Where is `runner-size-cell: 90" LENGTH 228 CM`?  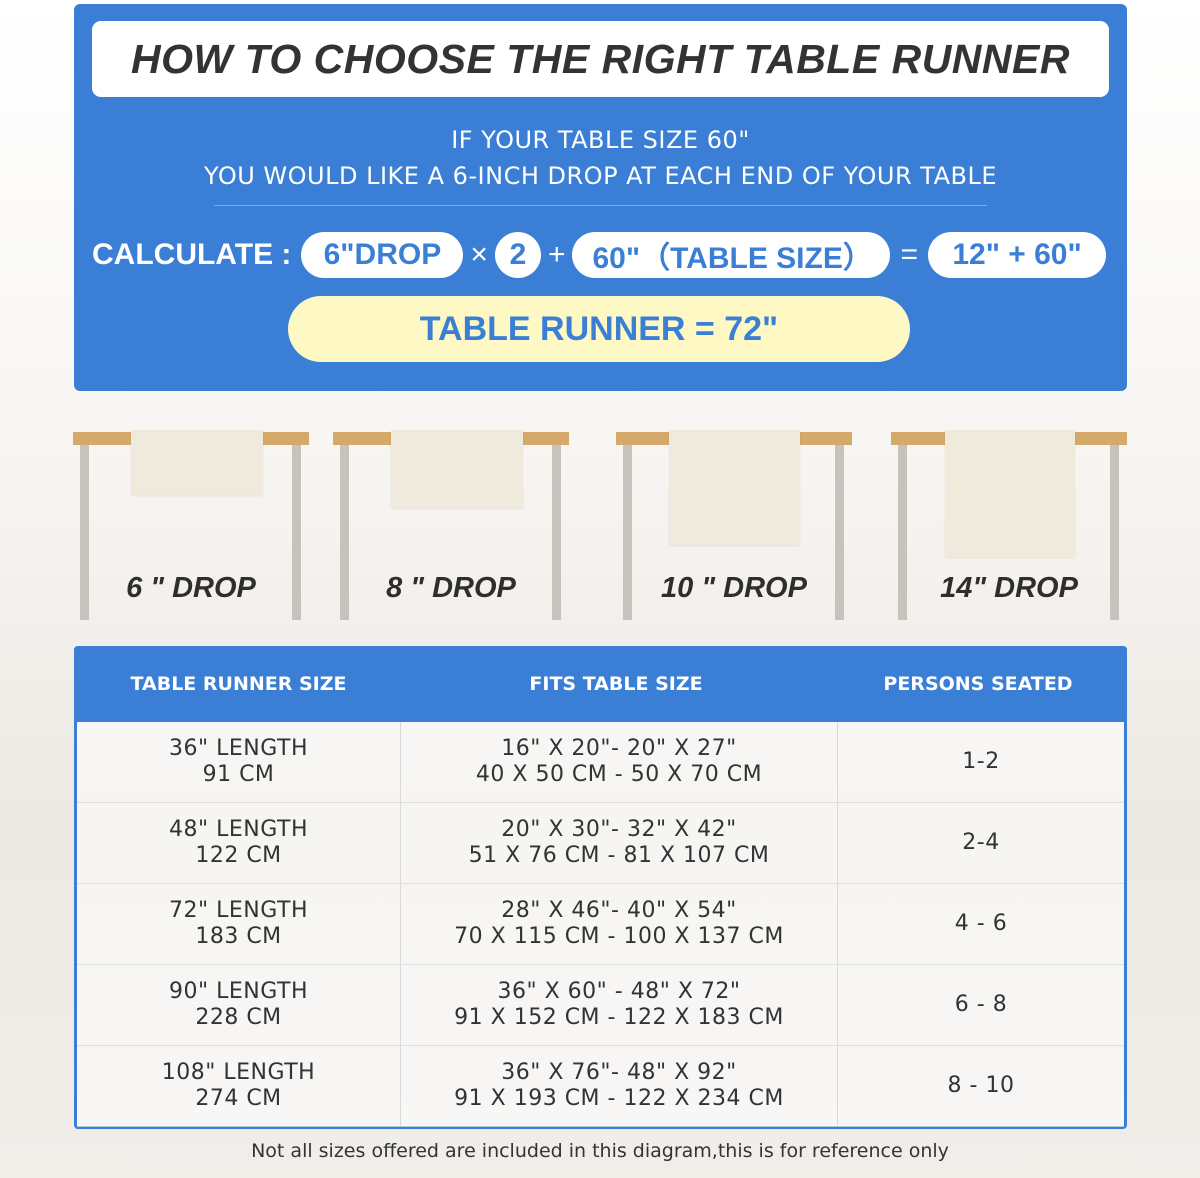
runner-size-cell: 90" LENGTH 228 CM is located at coordinates (238, 1005).